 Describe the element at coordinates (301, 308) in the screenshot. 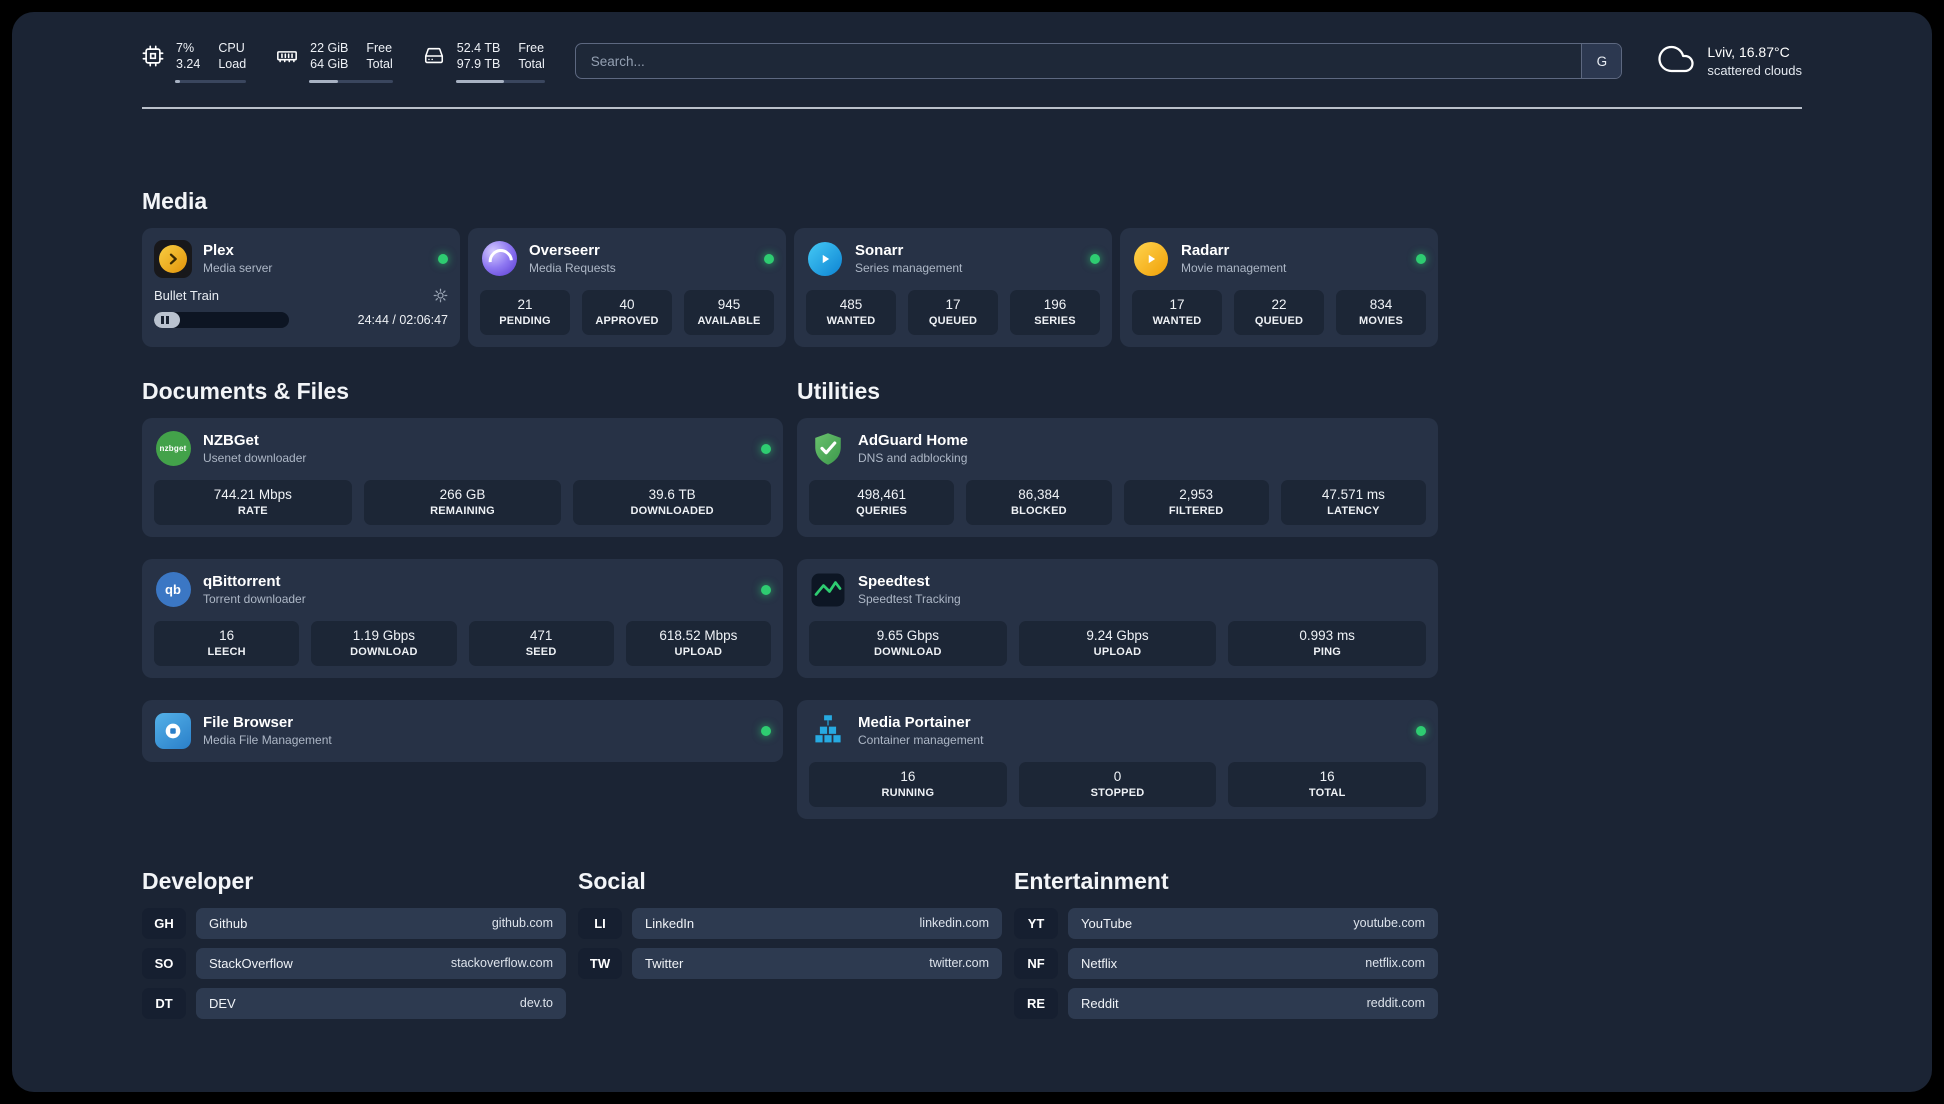

I see `now-playing: Bullet Train 24:44 /` at that location.